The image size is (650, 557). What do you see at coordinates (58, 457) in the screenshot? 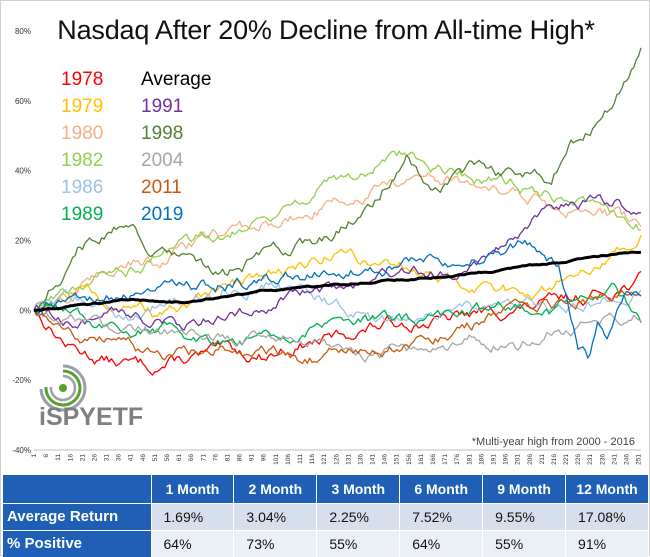
I see `x-tick-label: 11` at bounding box center [58, 457].